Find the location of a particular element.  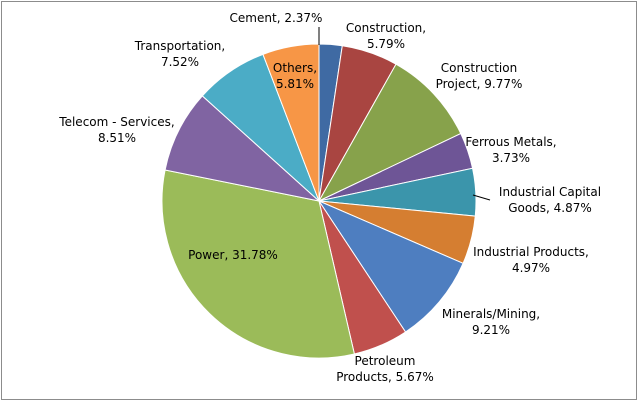

slice-label: Others, 5.81% is located at coordinates (295, 76).